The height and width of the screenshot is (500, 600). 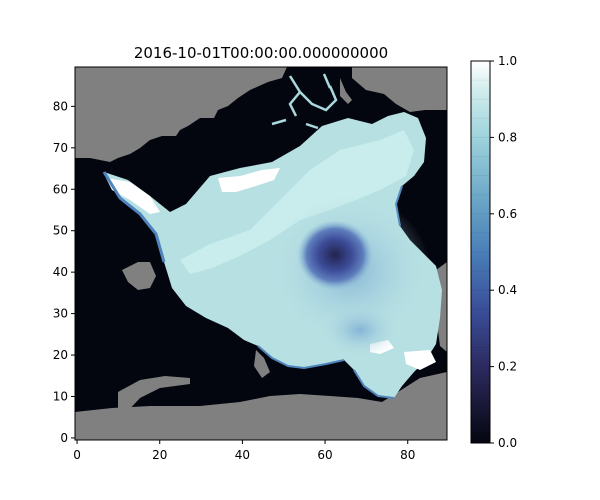 What do you see at coordinates (261, 53) in the screenshot?
I see `chart-title: 2016-10-01T00:00:00.000000000` at bounding box center [261, 53].